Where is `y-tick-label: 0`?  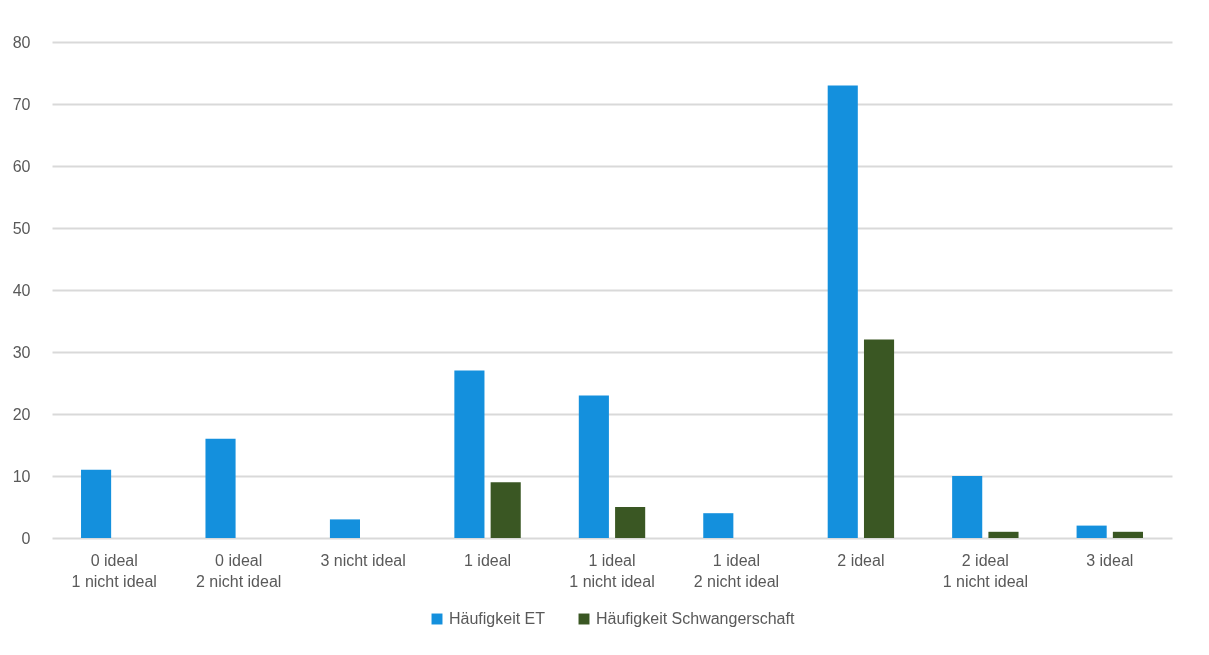
y-tick-label: 0 is located at coordinates (26, 538).